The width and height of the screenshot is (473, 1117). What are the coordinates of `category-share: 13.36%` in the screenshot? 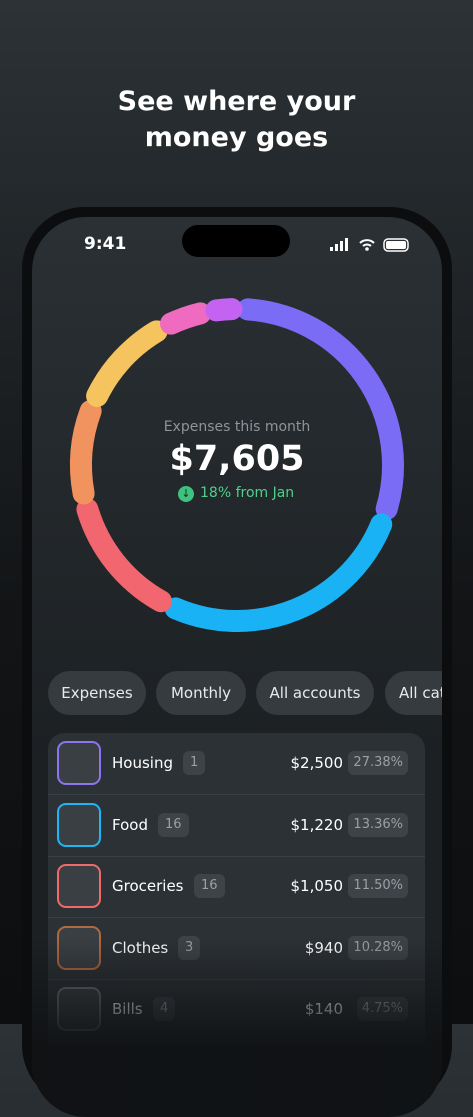 It's located at (378, 824).